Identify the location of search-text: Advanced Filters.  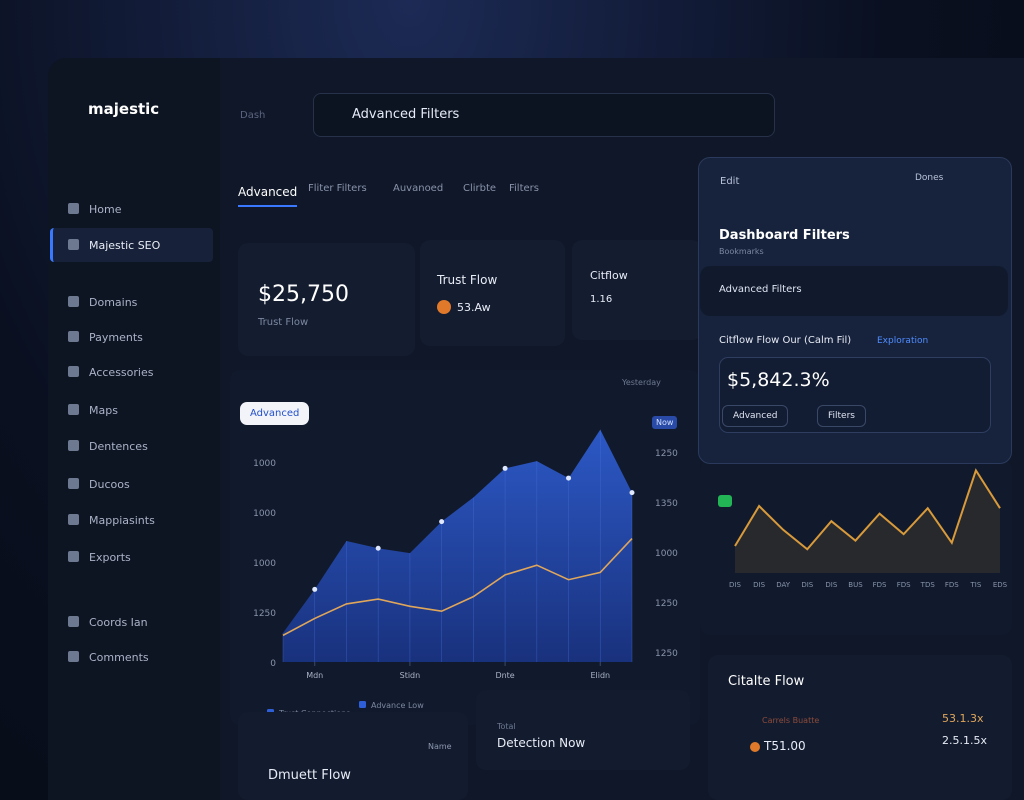
(406, 114).